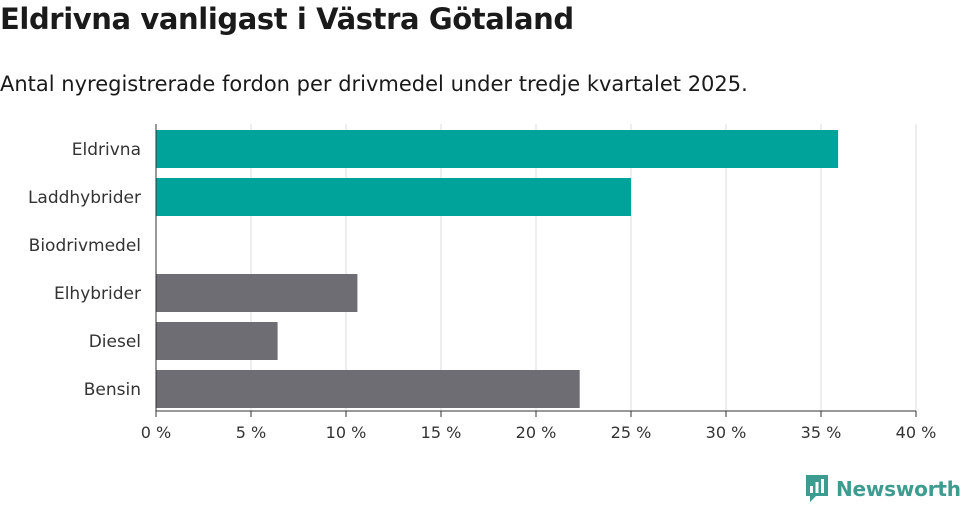  What do you see at coordinates (726, 432) in the screenshot?
I see `x-tick-label: 30 %` at bounding box center [726, 432].